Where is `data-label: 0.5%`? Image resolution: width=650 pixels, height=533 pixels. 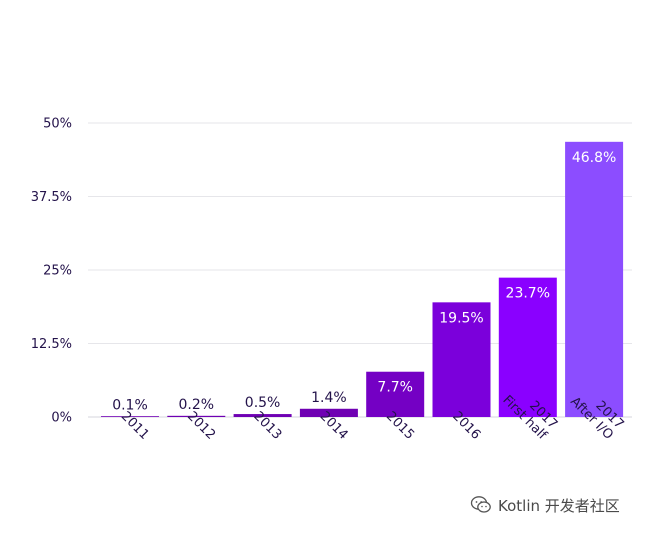 data-label: 0.5% is located at coordinates (263, 403).